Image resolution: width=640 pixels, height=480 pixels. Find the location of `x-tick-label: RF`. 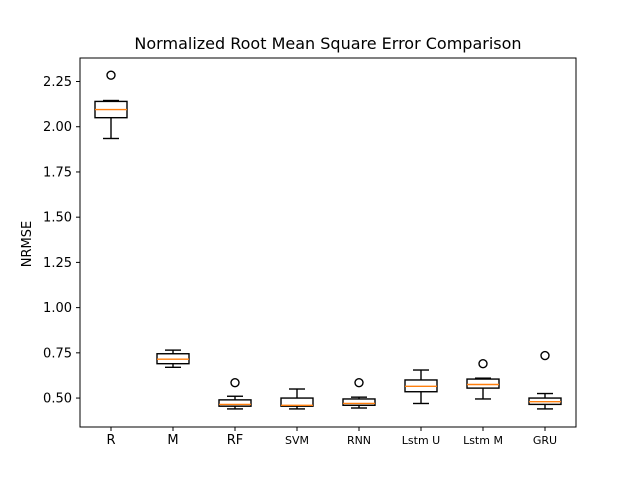

x-tick-label: RF is located at coordinates (235, 440).